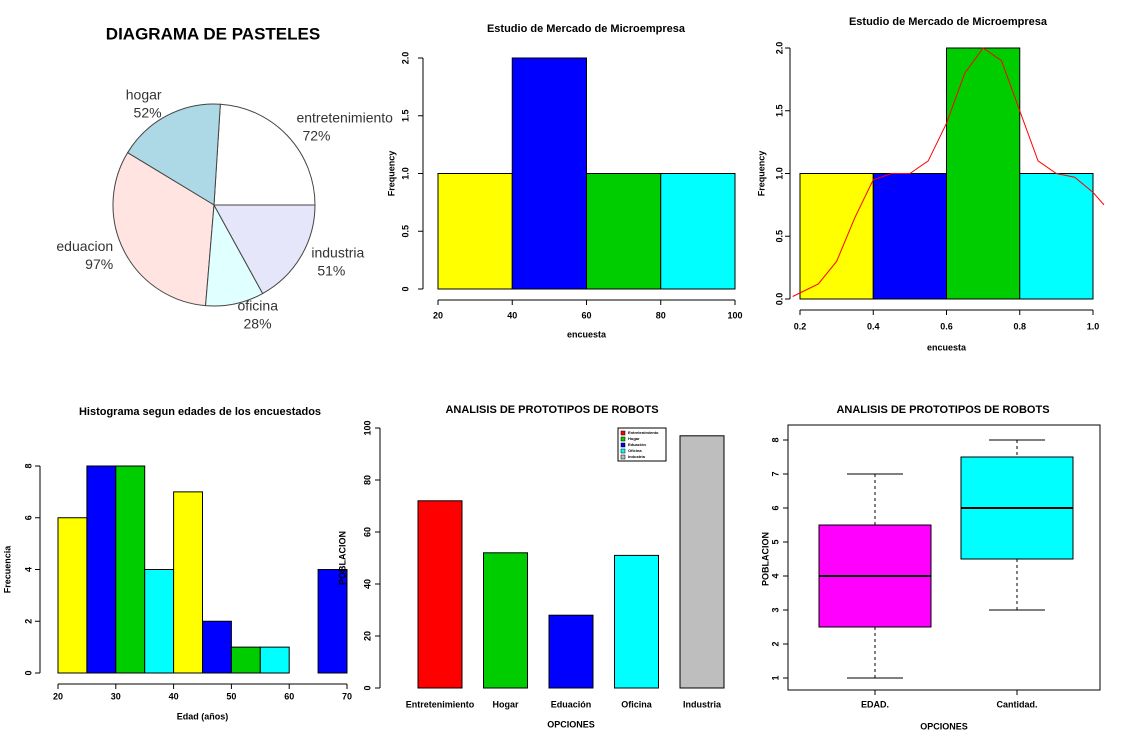  What do you see at coordinates (775, 439) in the screenshot?
I see `y-tick-label: 8` at bounding box center [775, 439].